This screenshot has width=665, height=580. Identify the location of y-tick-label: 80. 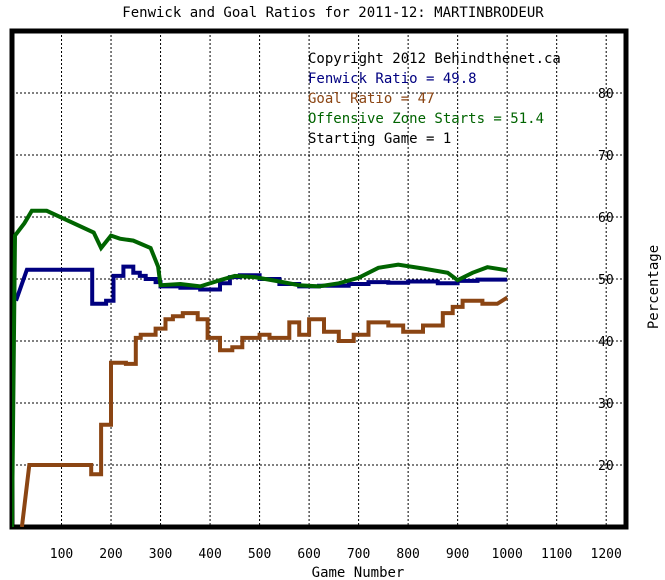
(606, 94).